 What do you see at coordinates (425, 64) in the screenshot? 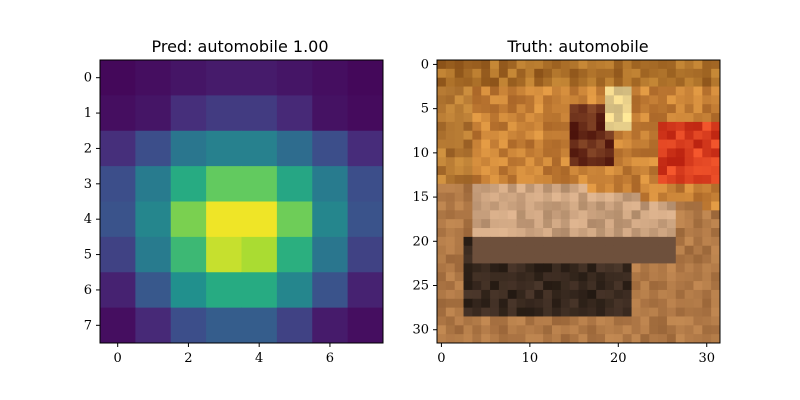
I see `y-tick-label: 0` at bounding box center [425, 64].